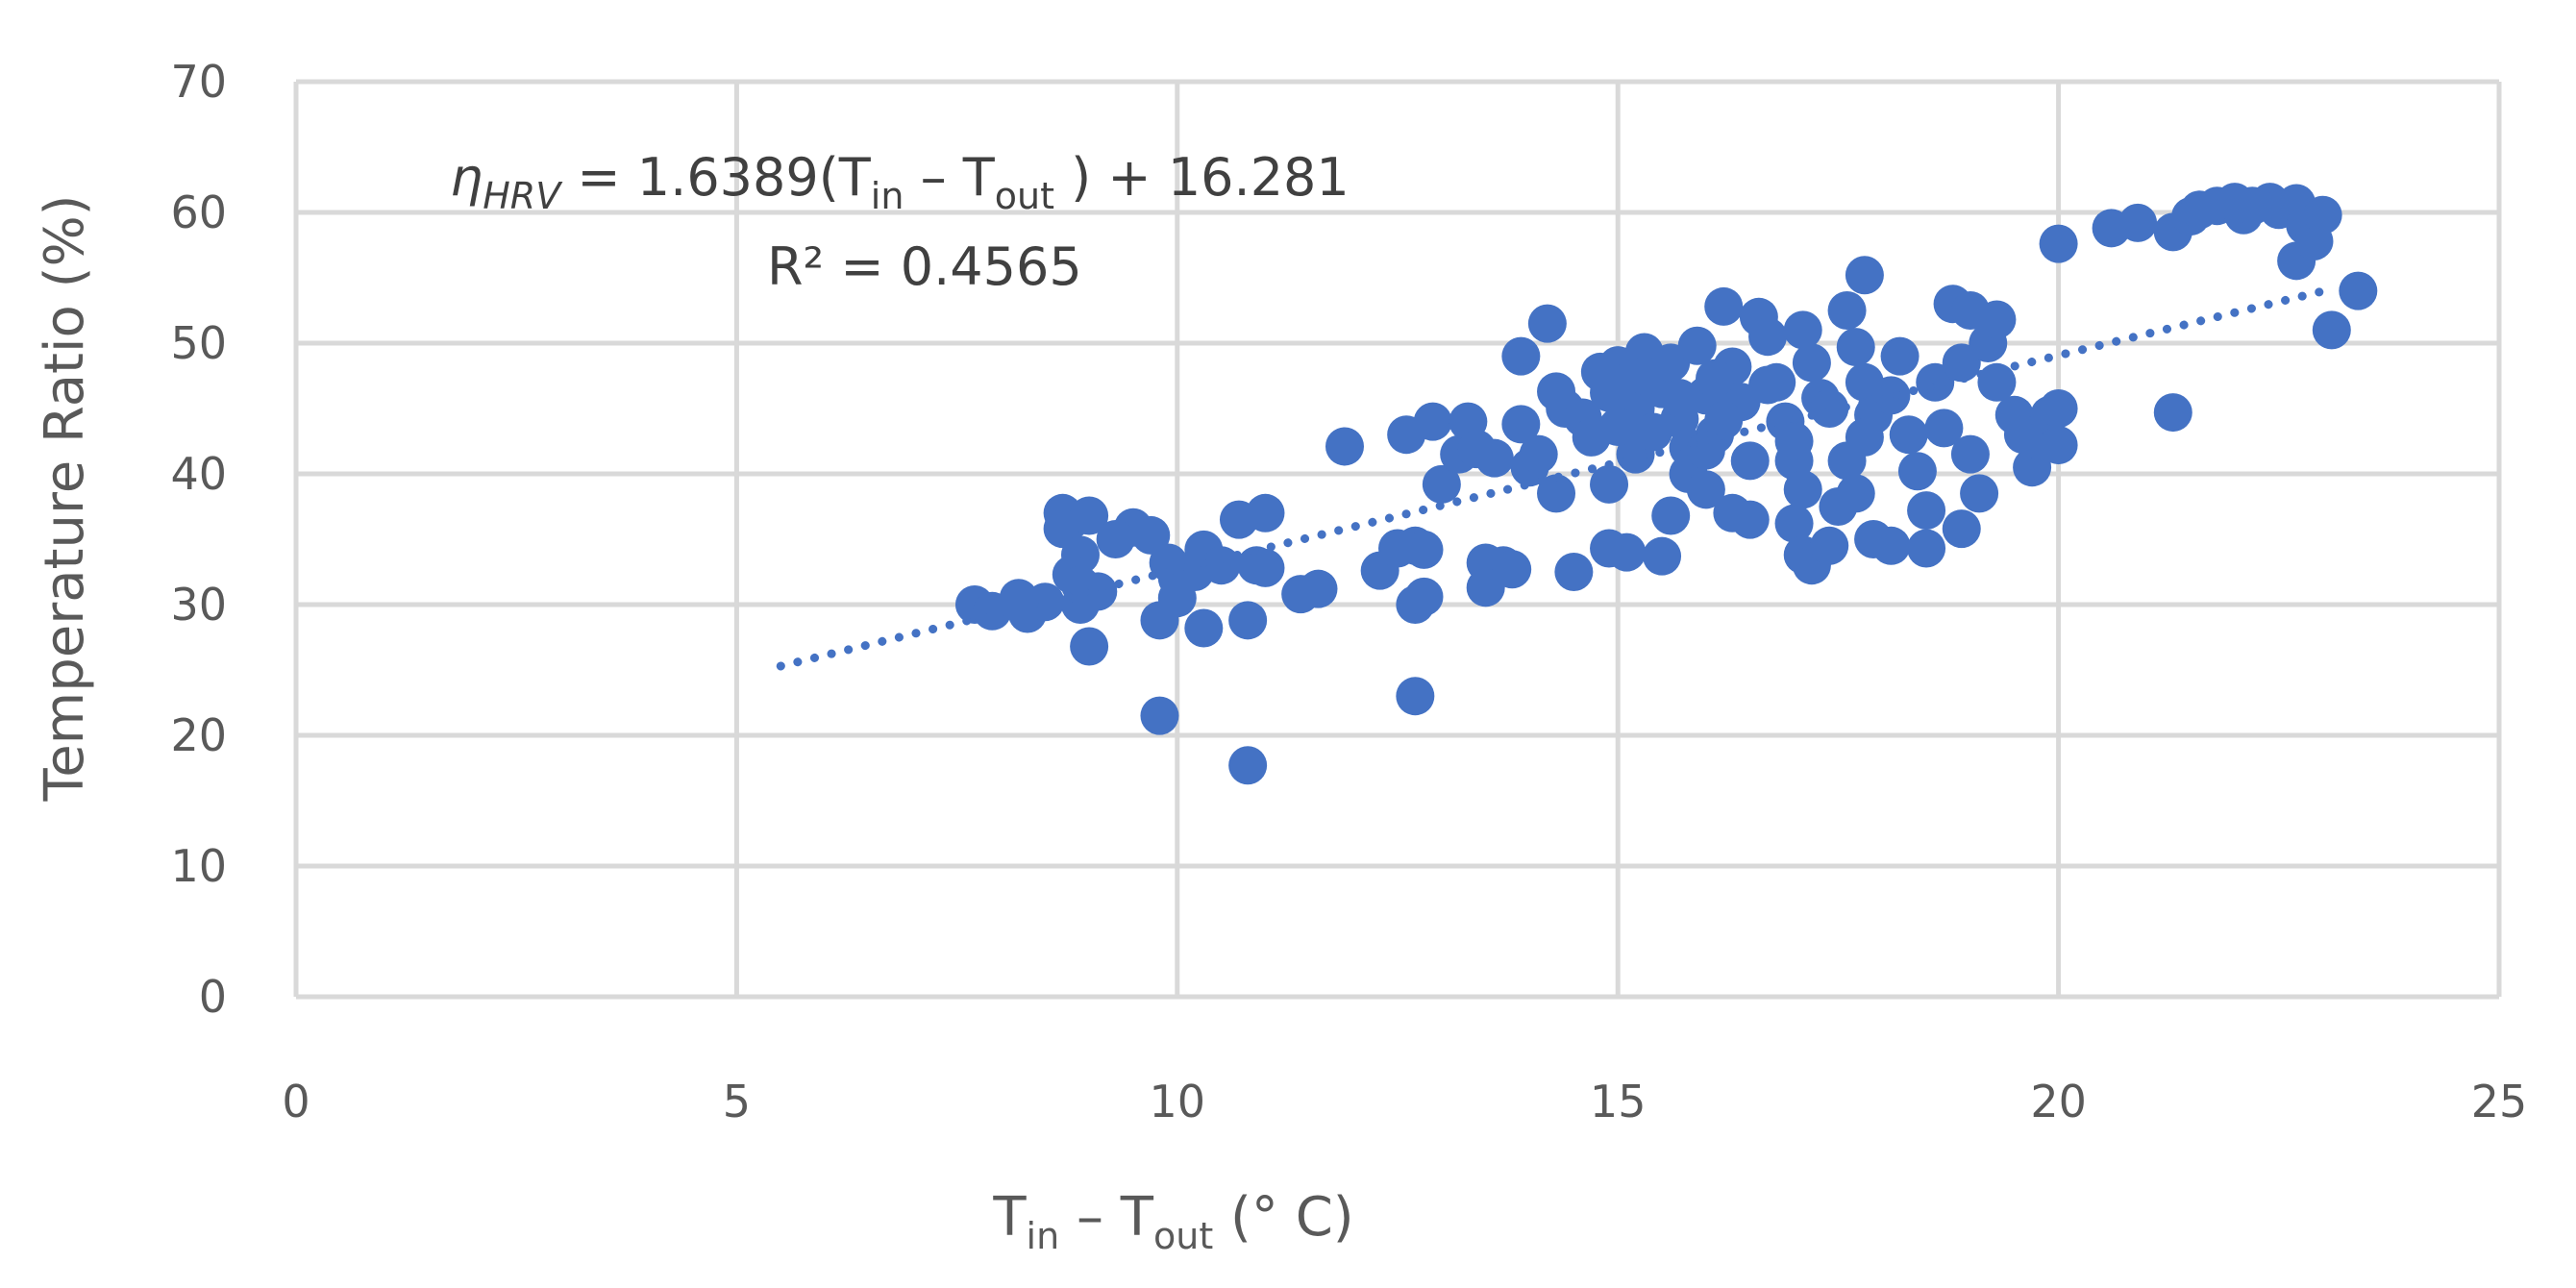 Image resolution: width=2576 pixels, height=1288 pixels. Describe the element at coordinates (2059, 1101) in the screenshot. I see `x-tick-label: 20` at that location.